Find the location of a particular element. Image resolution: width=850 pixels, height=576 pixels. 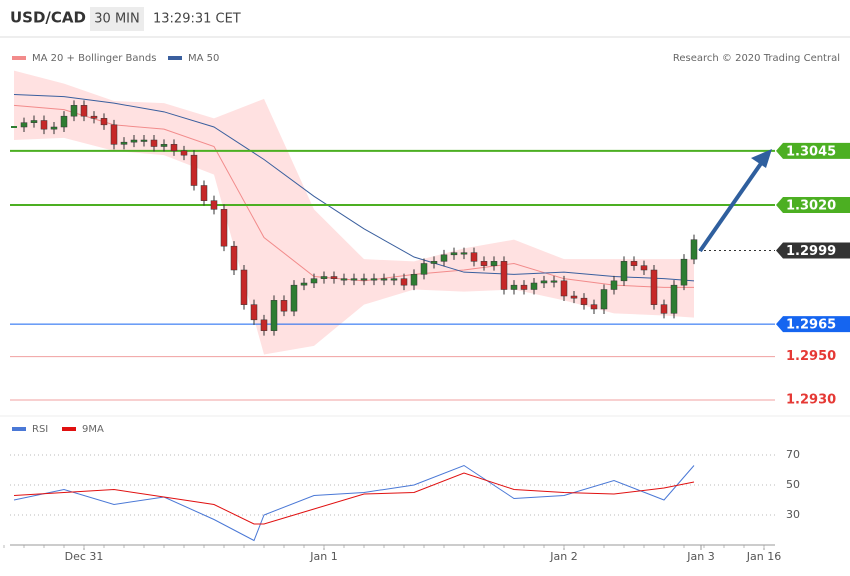

y-tick-label: 30 is located at coordinates (793, 514).